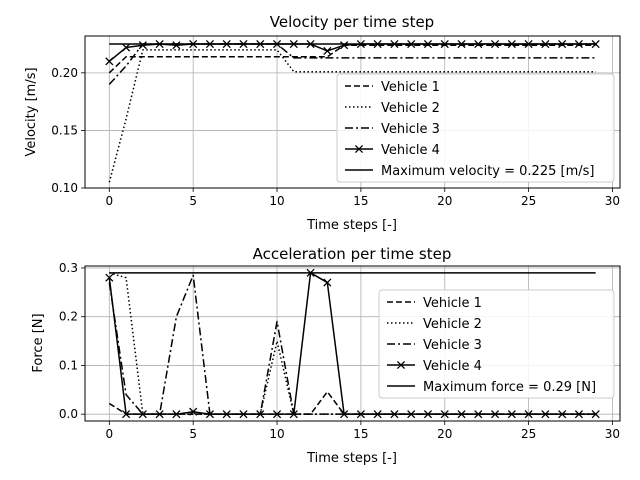 The height and width of the screenshot is (480, 640). Describe the element at coordinates (68, 317) in the screenshot. I see `acceleration-y-tick-label: 0.2` at that location.